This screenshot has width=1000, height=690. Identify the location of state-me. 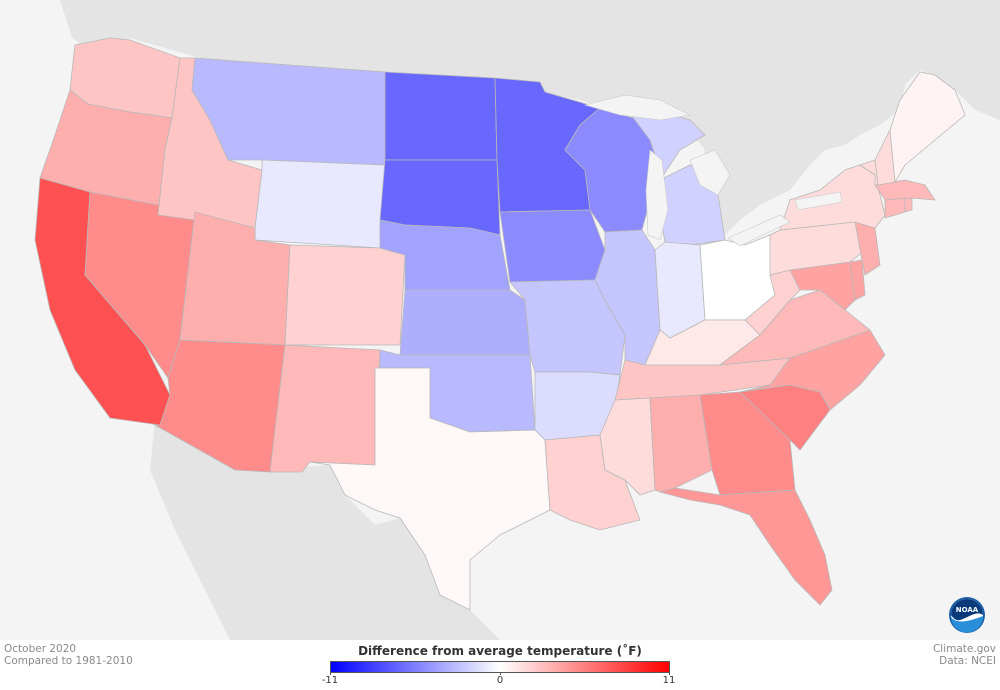
(927, 127).